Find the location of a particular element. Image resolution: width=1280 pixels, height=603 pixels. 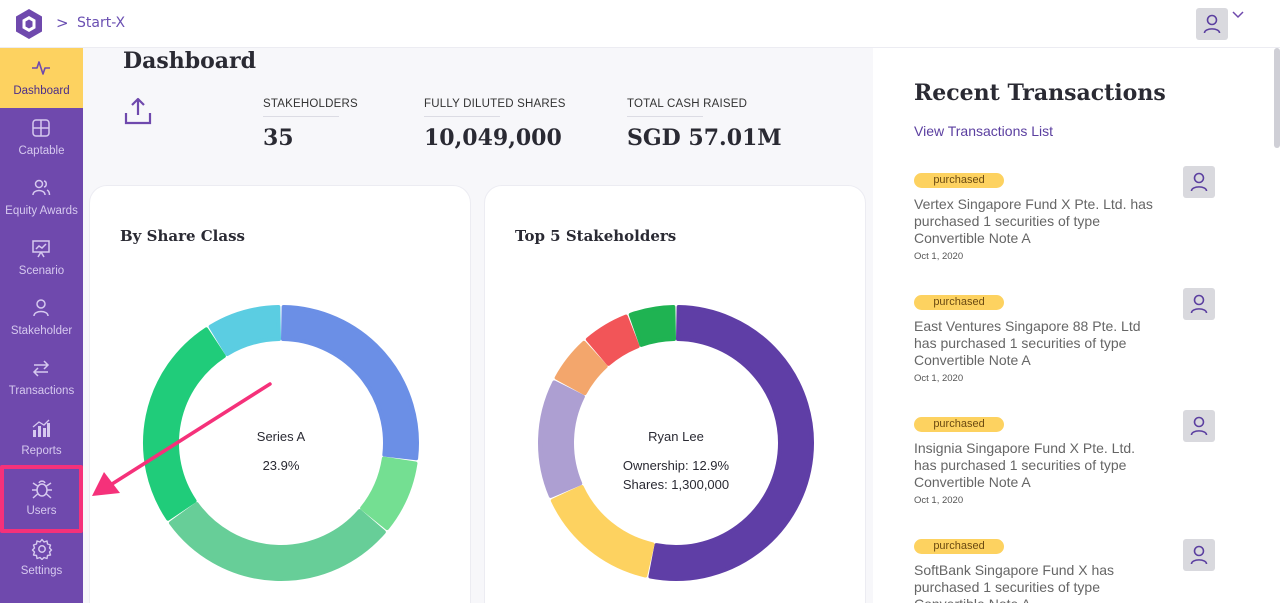

panel-title: Recent Transactions is located at coordinates (1040, 93).